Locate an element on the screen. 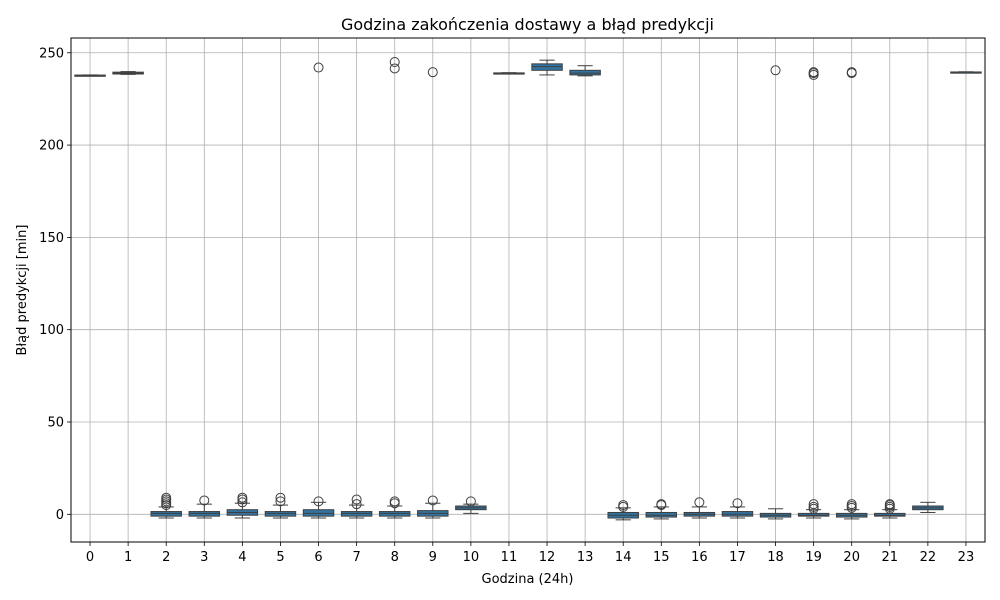 Image resolution: width=1000 pixels, height=600 pixels. x-tick-label: 8 is located at coordinates (395, 557).